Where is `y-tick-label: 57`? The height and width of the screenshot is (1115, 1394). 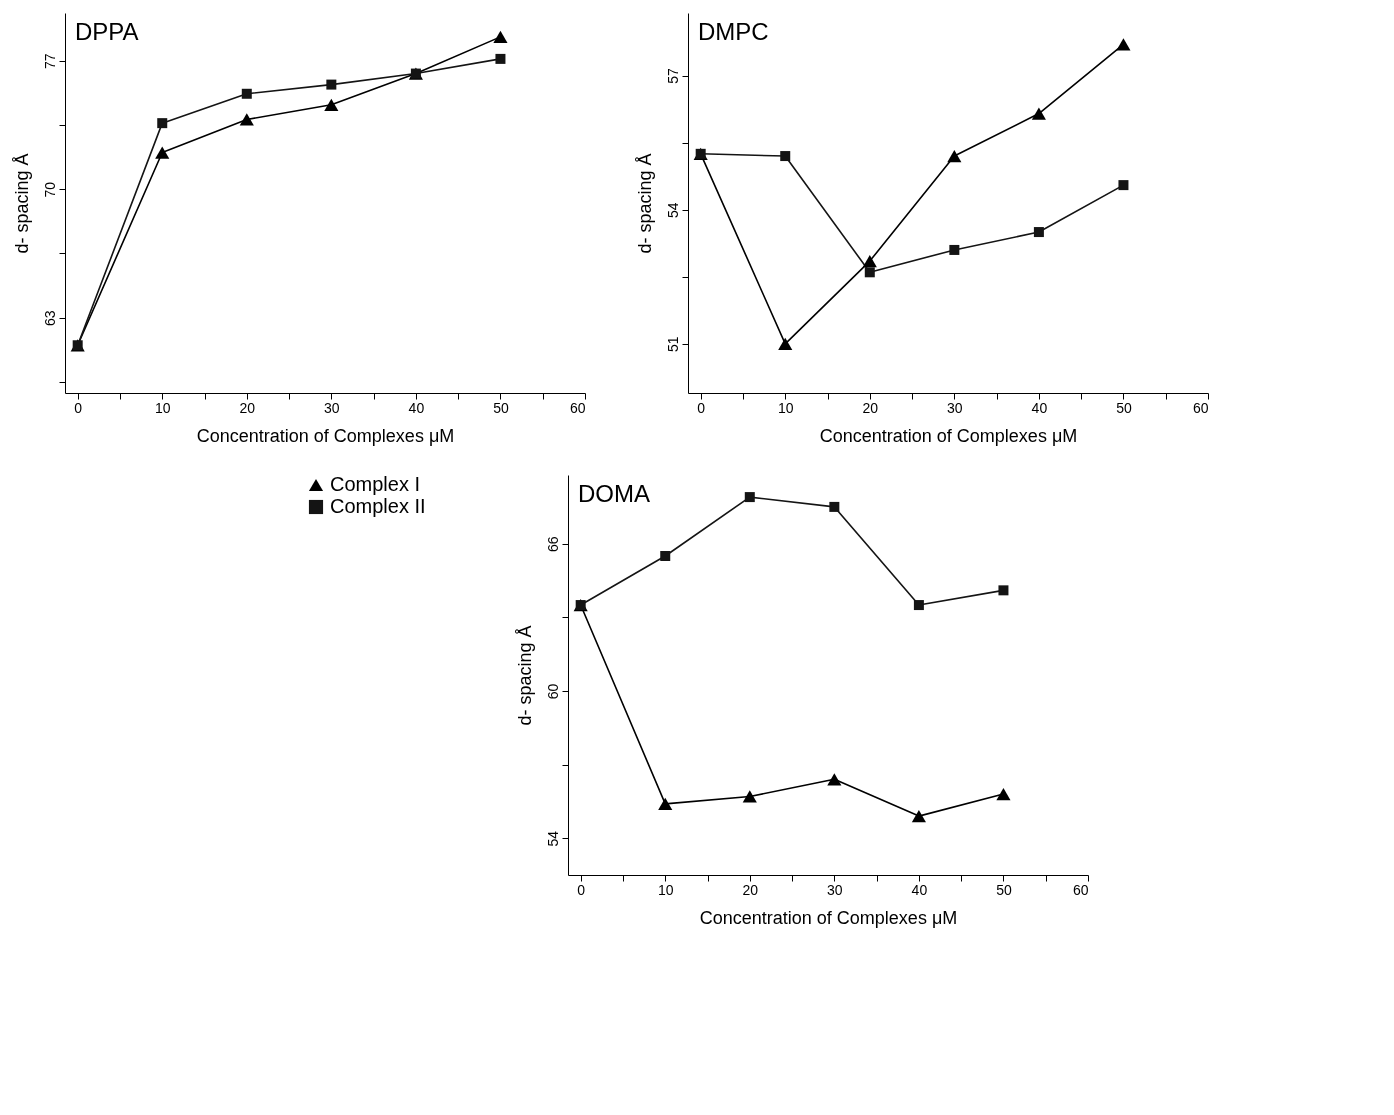 y-tick-label: 57 is located at coordinates (672, 76).